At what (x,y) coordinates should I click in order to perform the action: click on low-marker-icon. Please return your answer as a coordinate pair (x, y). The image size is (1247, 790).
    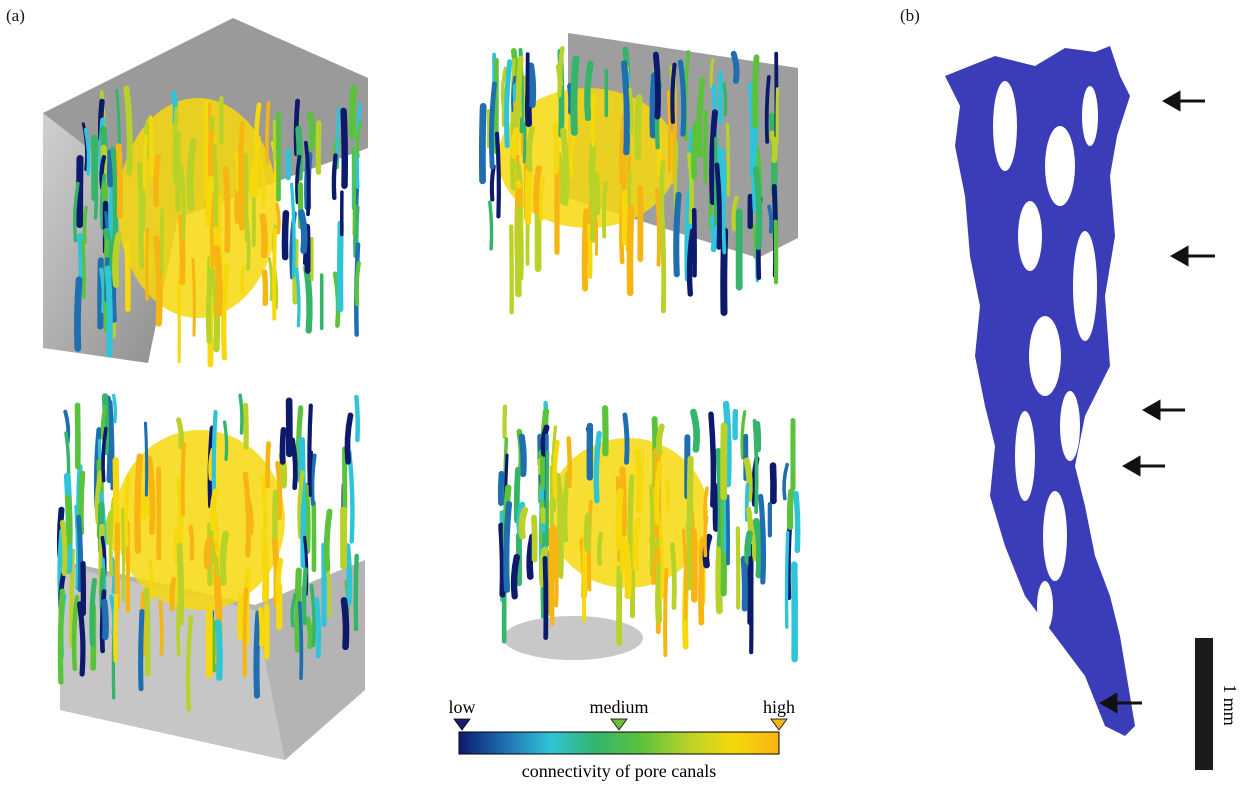
    Looking at the image, I should click on (462, 724).